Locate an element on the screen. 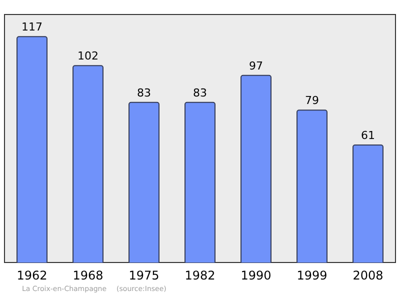  x-tick-label: 1975 is located at coordinates (144, 275).